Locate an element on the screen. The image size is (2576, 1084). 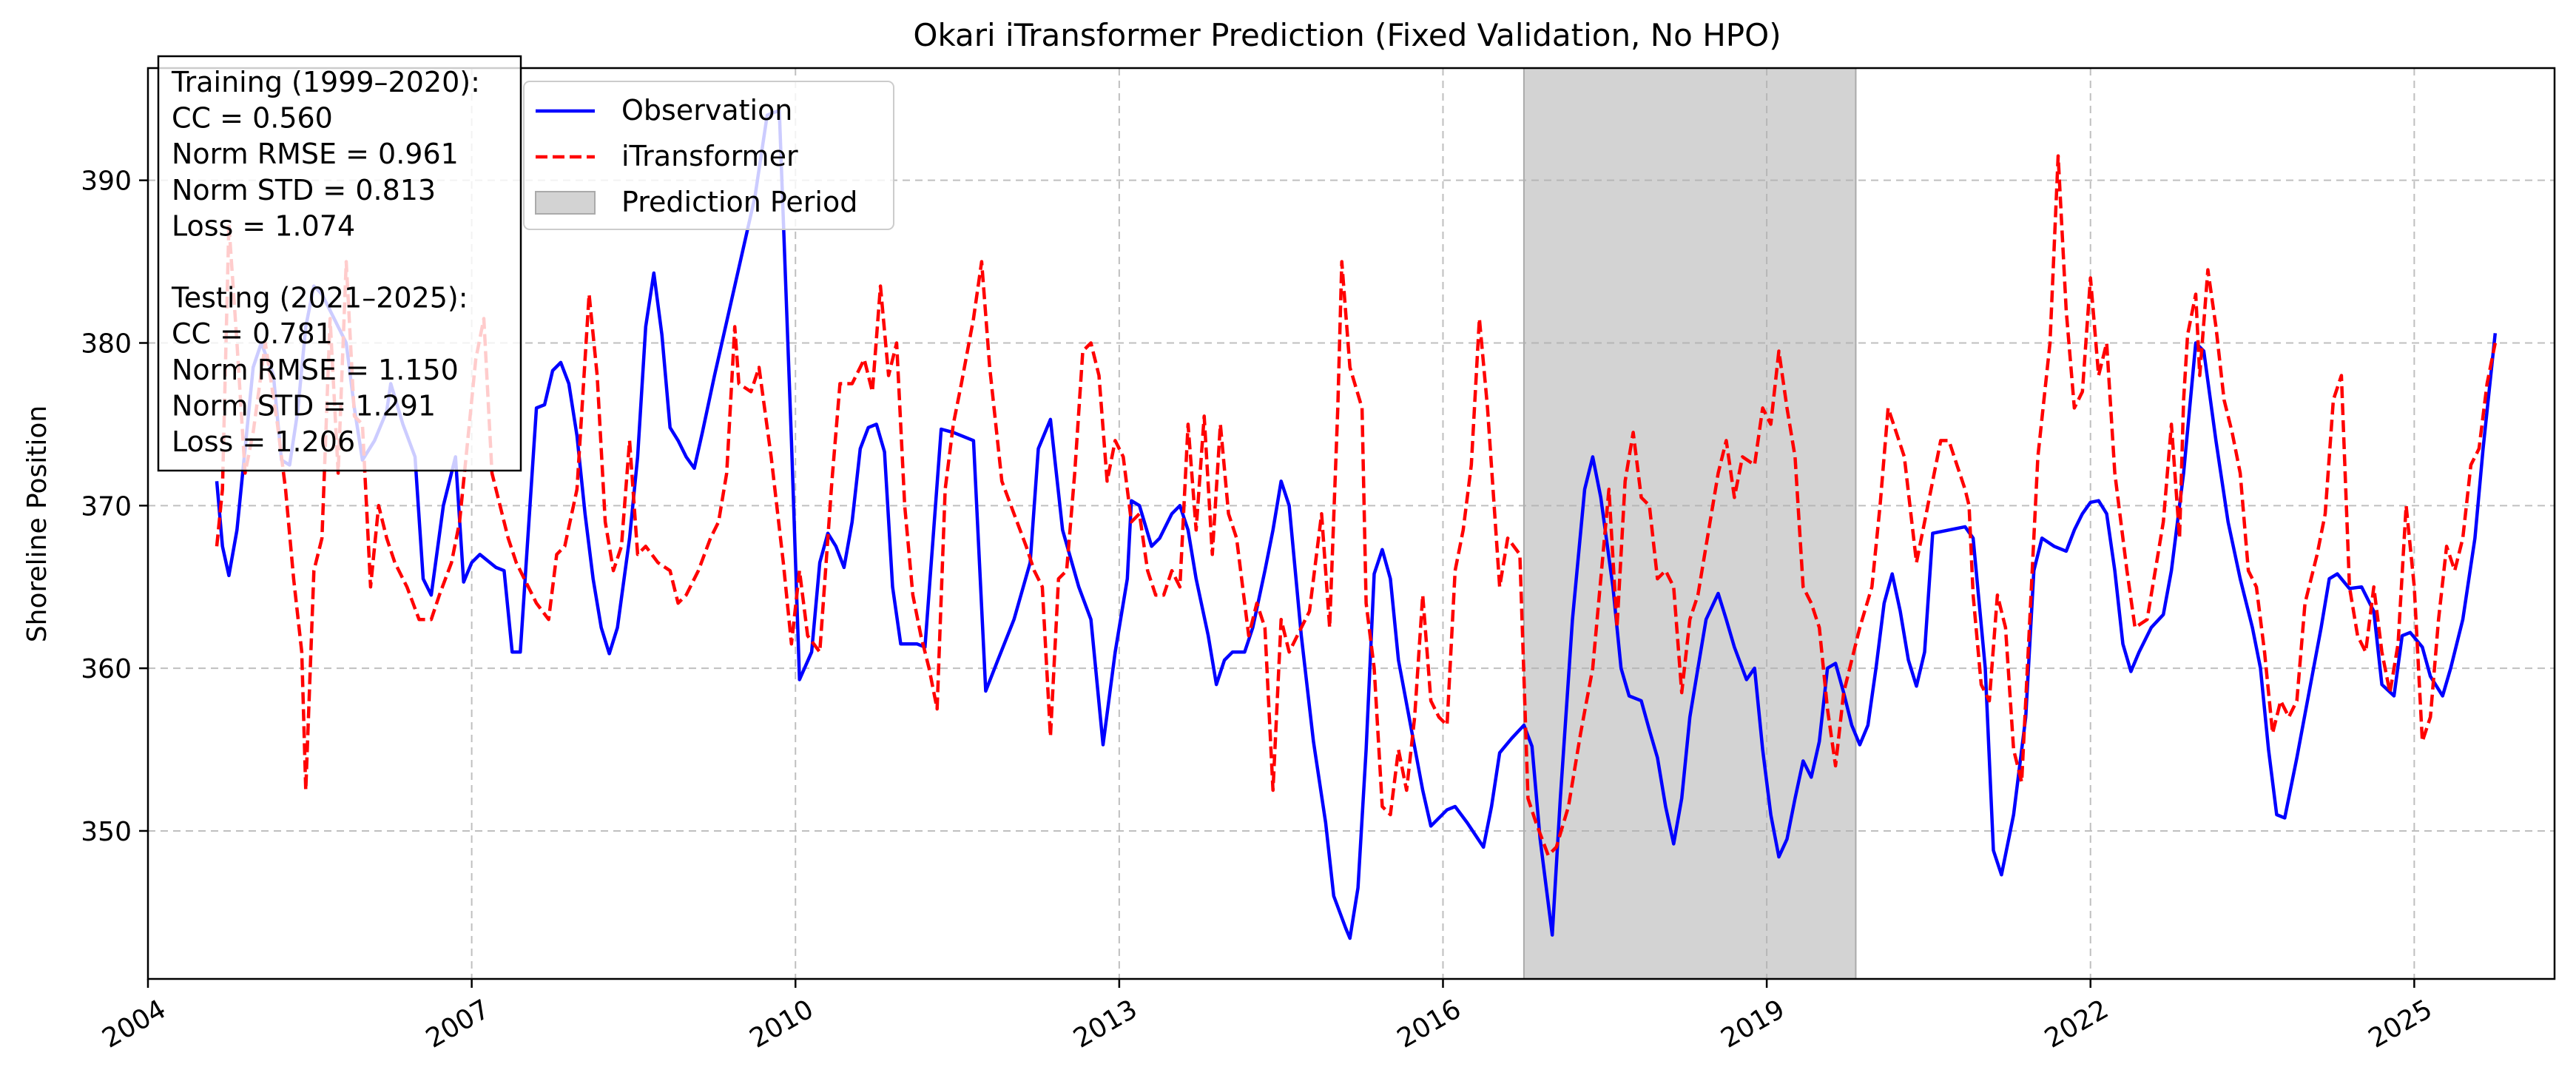
legend-frame is located at coordinates (708, 155).